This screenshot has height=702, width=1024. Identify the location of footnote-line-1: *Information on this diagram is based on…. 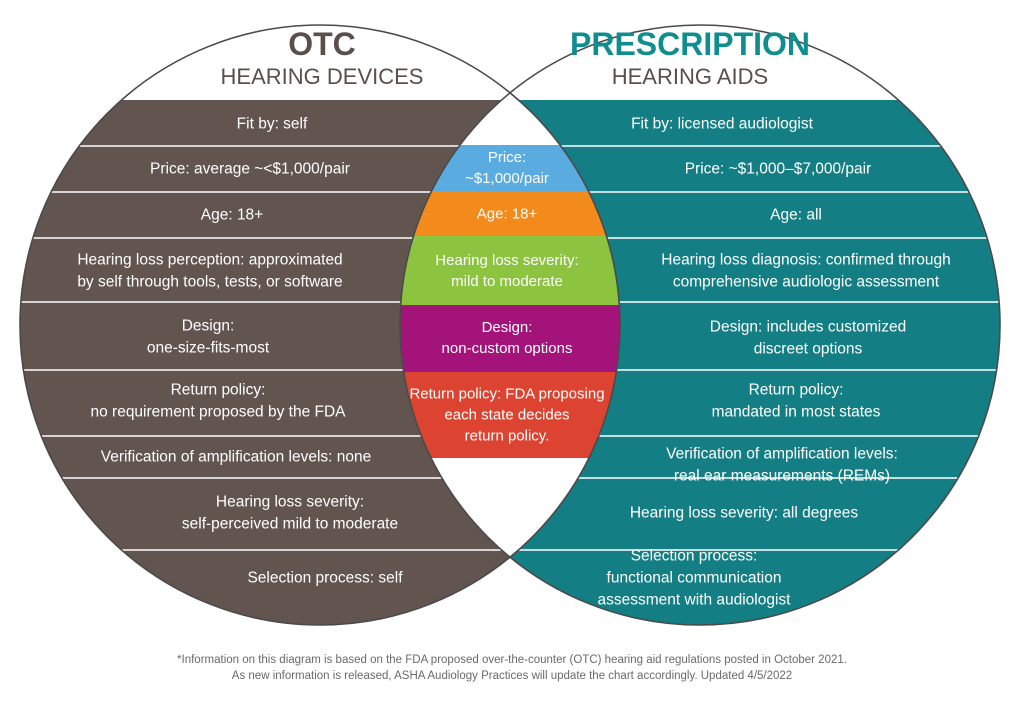
(512, 660).